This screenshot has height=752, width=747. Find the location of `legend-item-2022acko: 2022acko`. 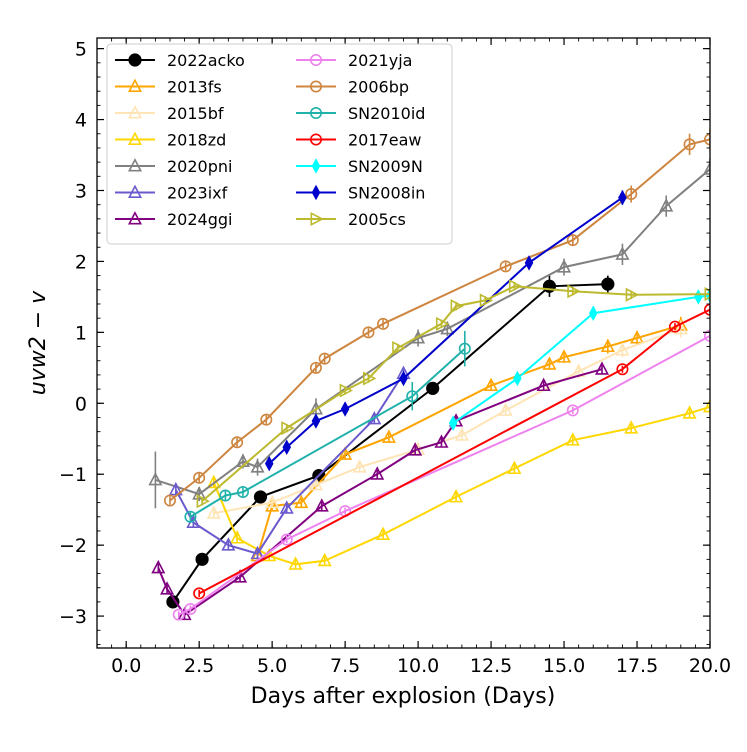

legend-item-2022acko: 2022acko is located at coordinates (180, 60).